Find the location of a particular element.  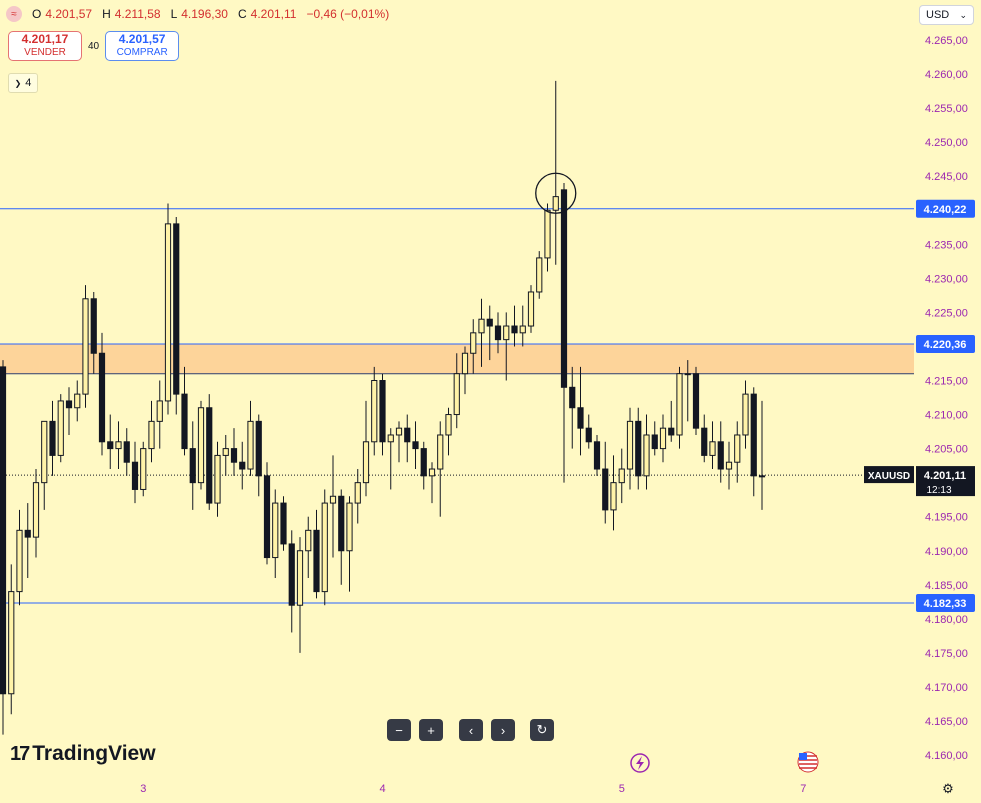

scroll-right-button: › is located at coordinates (503, 730).